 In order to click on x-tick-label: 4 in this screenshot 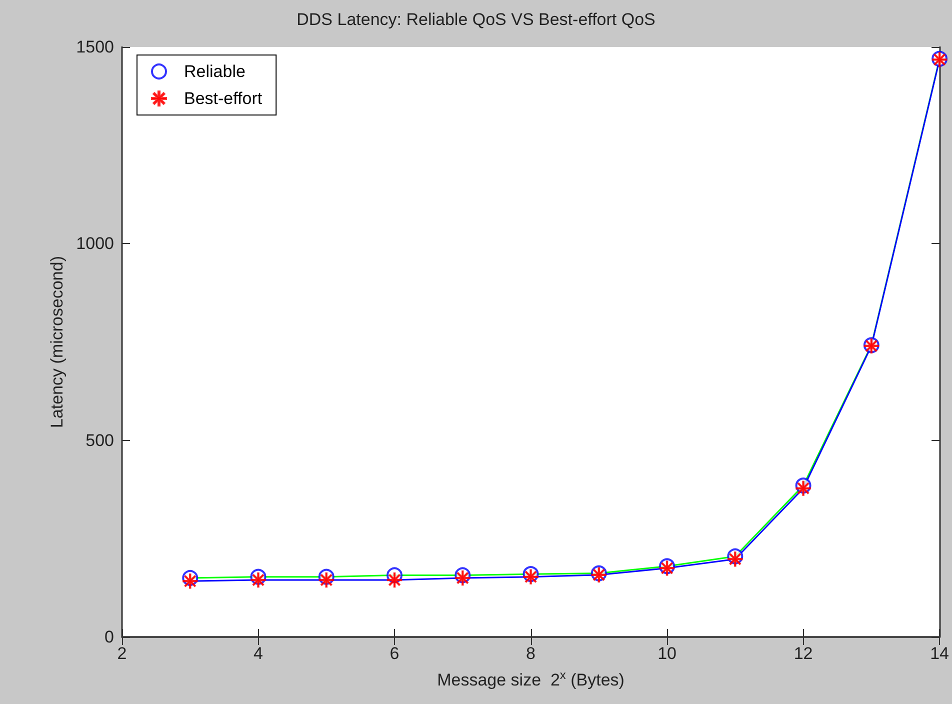, I will do `click(258, 653)`.